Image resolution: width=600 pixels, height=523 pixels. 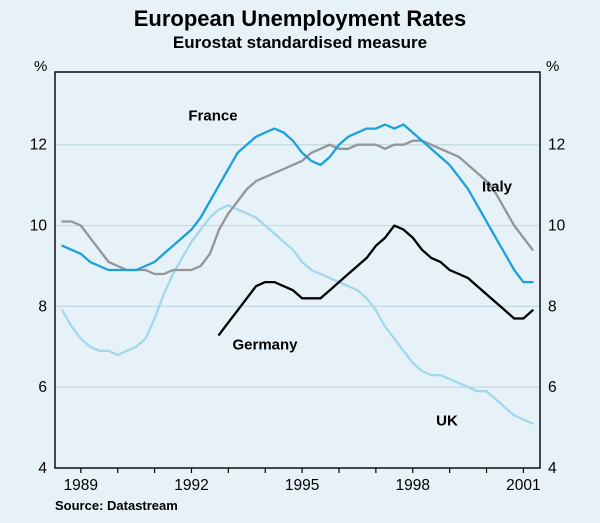 I want to click on y-tick-label-left: 12, so click(x=38, y=145).